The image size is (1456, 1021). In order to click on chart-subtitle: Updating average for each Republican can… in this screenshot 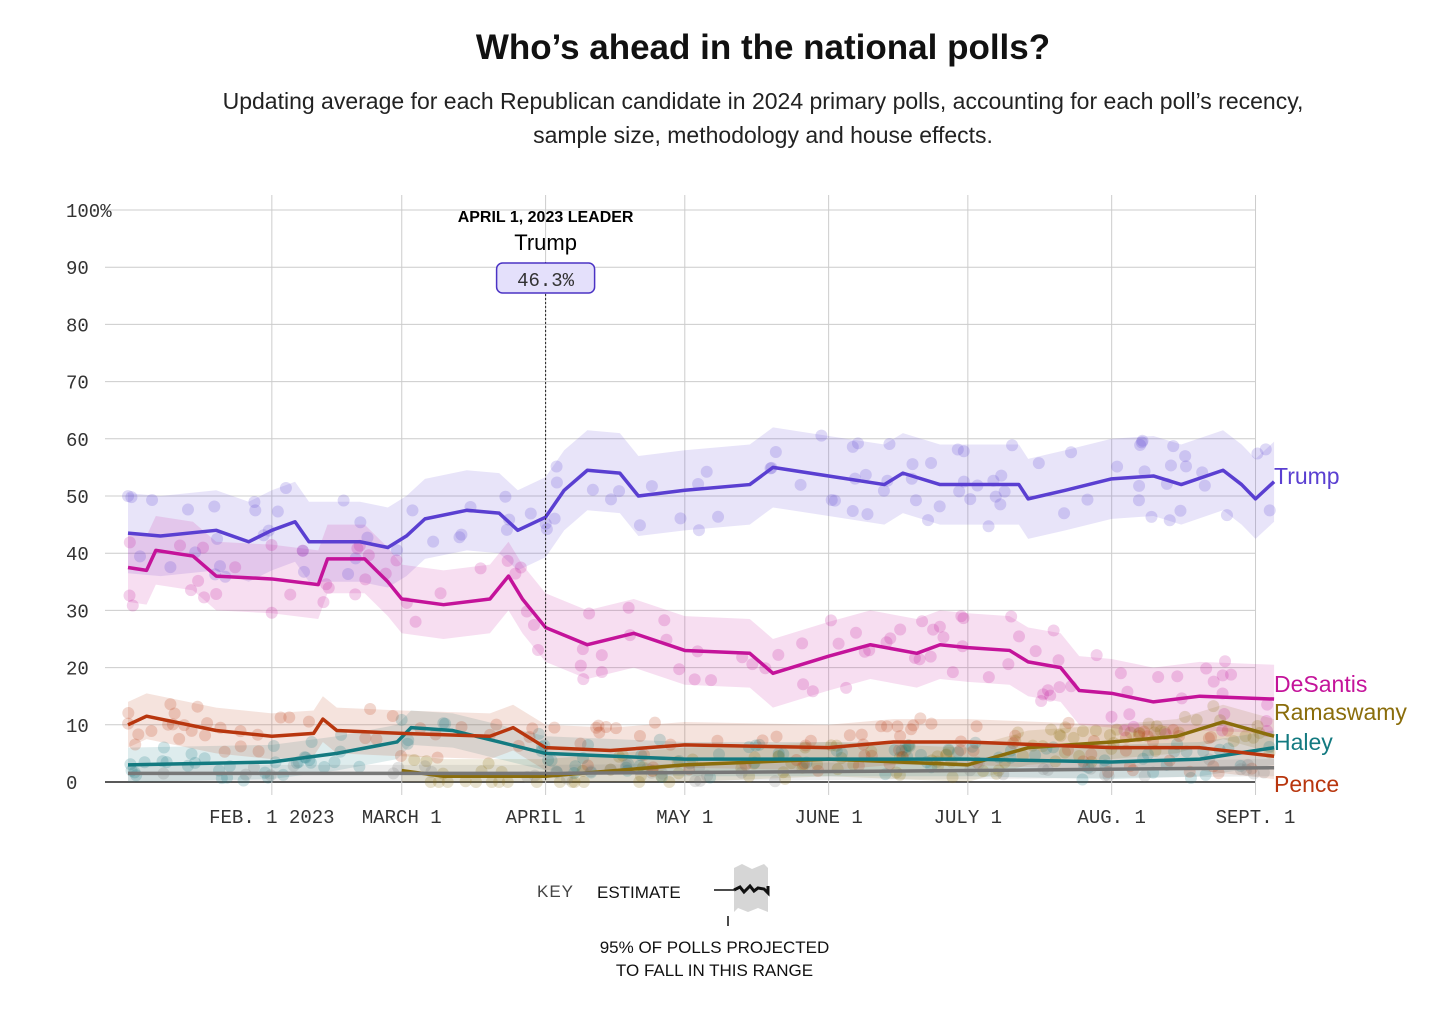, I will do `click(763, 118)`.